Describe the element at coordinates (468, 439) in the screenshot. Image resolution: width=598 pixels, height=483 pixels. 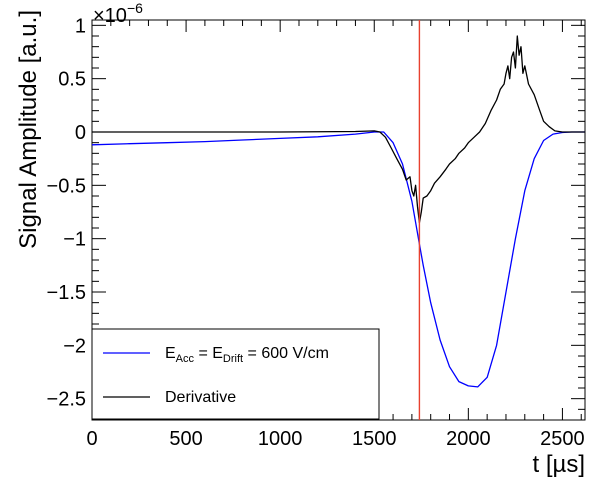
I see `x-tick-label: 2000` at that location.